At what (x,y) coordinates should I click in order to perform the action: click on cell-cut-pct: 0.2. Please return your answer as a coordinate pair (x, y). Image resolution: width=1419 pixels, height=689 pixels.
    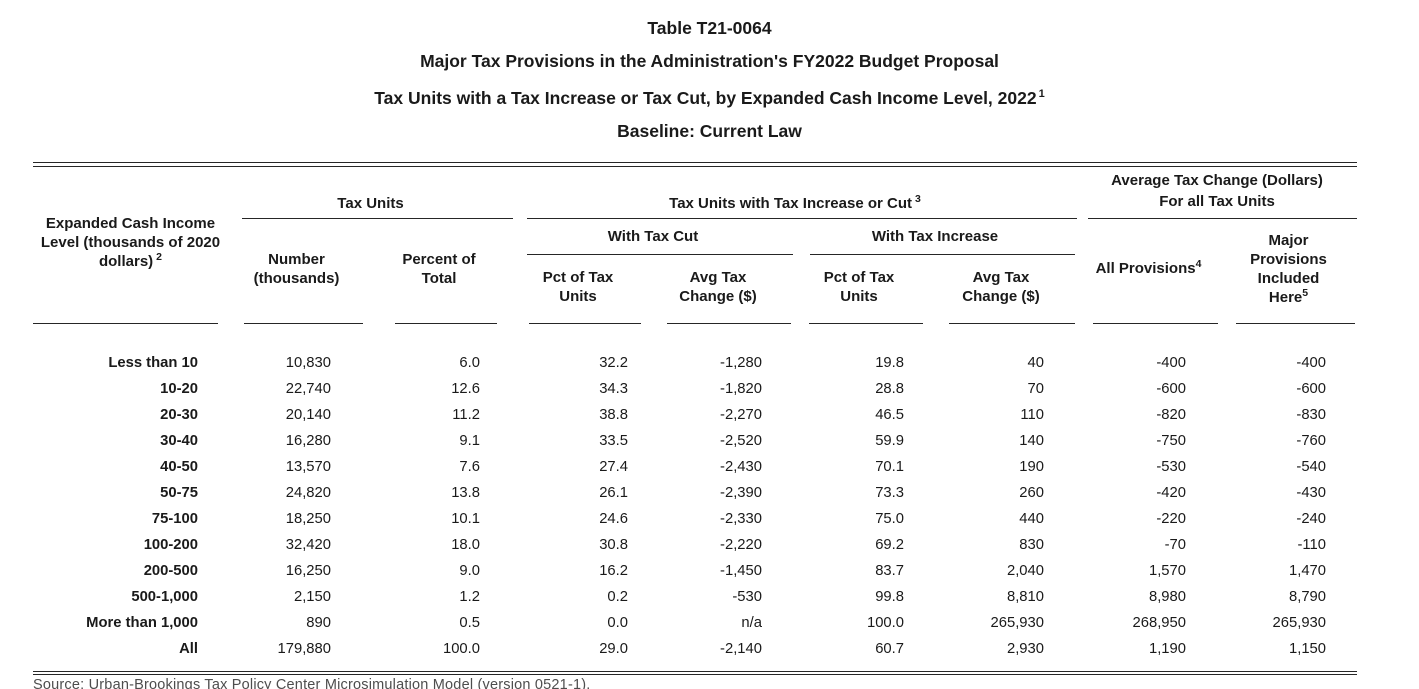
    Looking at the image, I should click on (617, 596).